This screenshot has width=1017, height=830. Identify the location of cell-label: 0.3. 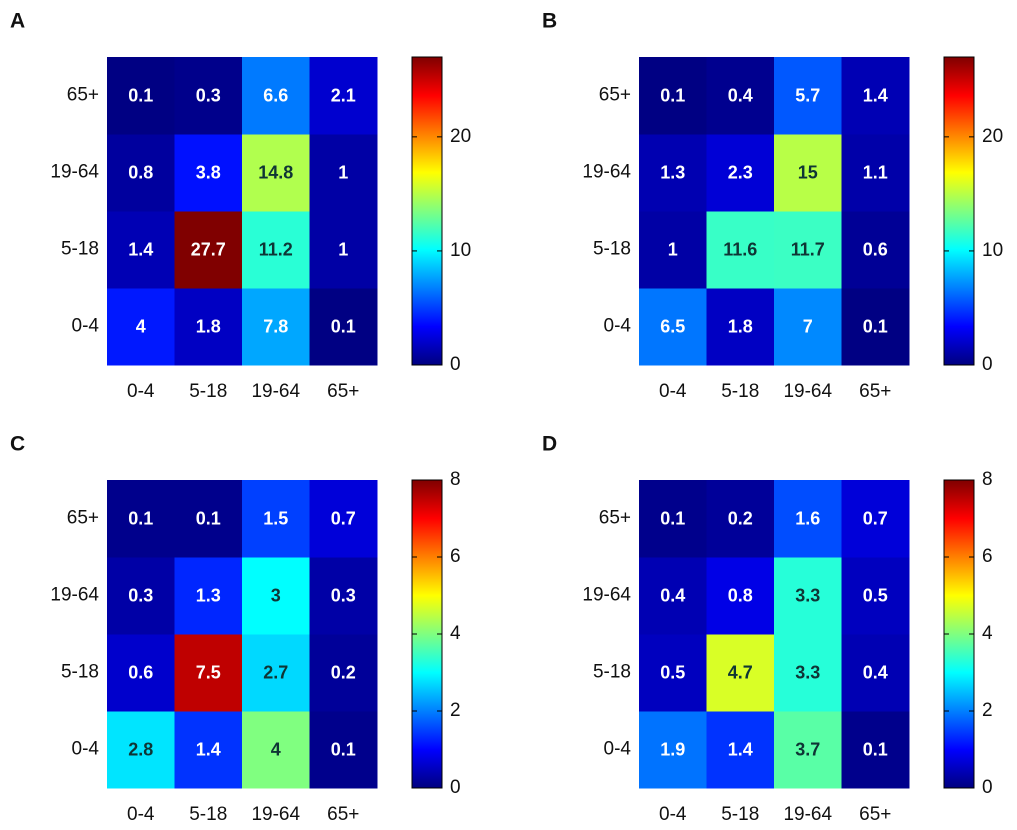
(140, 595).